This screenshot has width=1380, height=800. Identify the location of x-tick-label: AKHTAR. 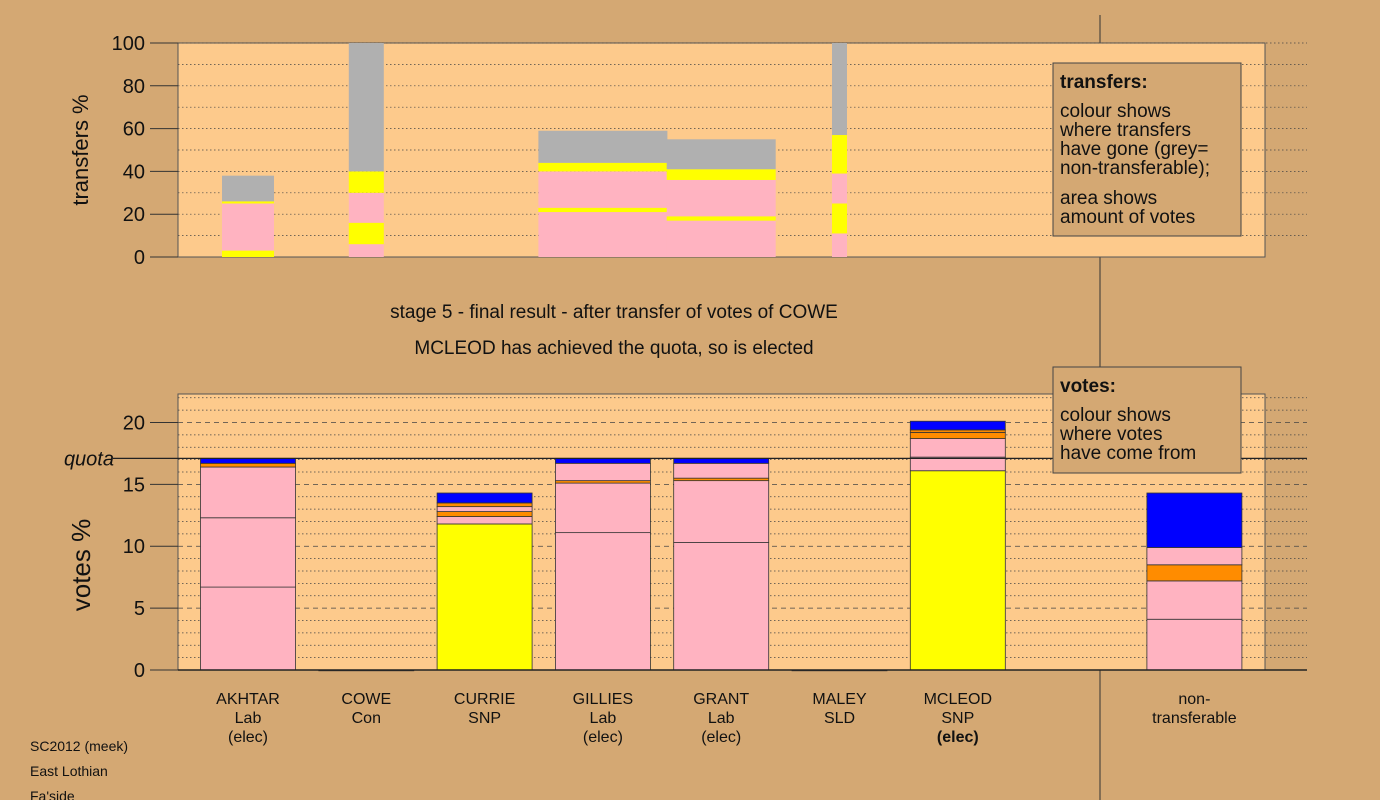
(248, 699).